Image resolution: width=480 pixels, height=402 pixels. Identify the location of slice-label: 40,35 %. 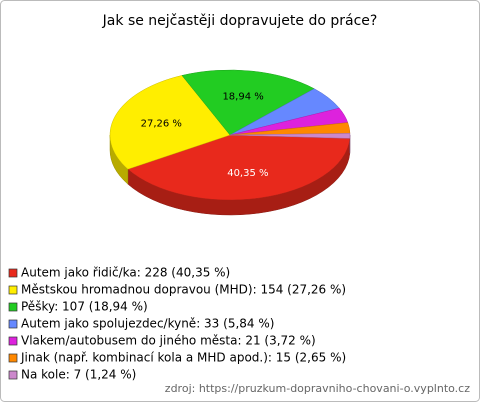
(247, 173).